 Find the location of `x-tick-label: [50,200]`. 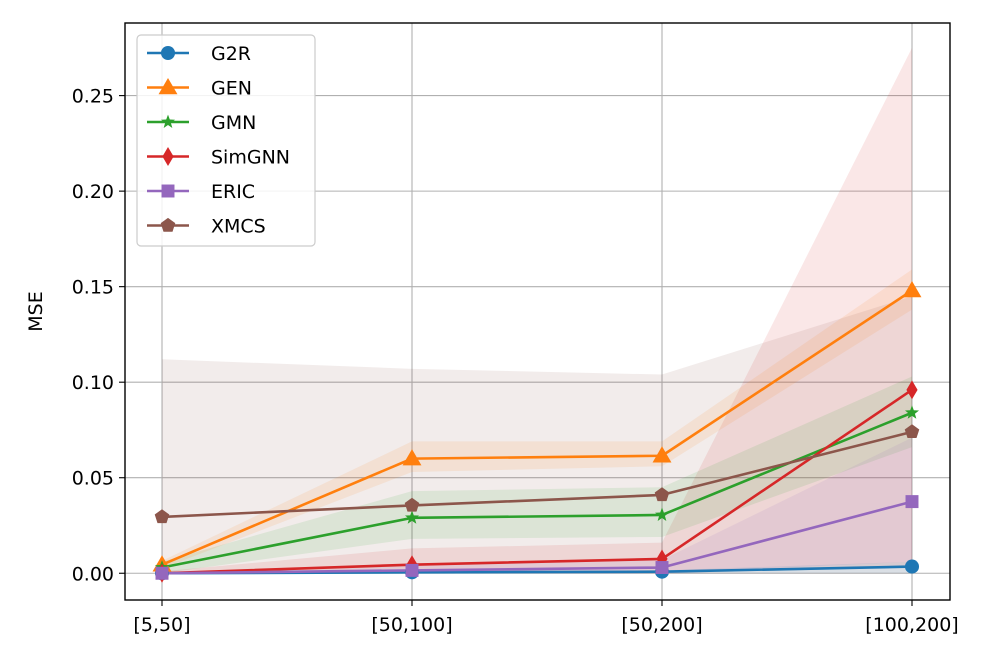

x-tick-label: [50,200] is located at coordinates (661, 625).